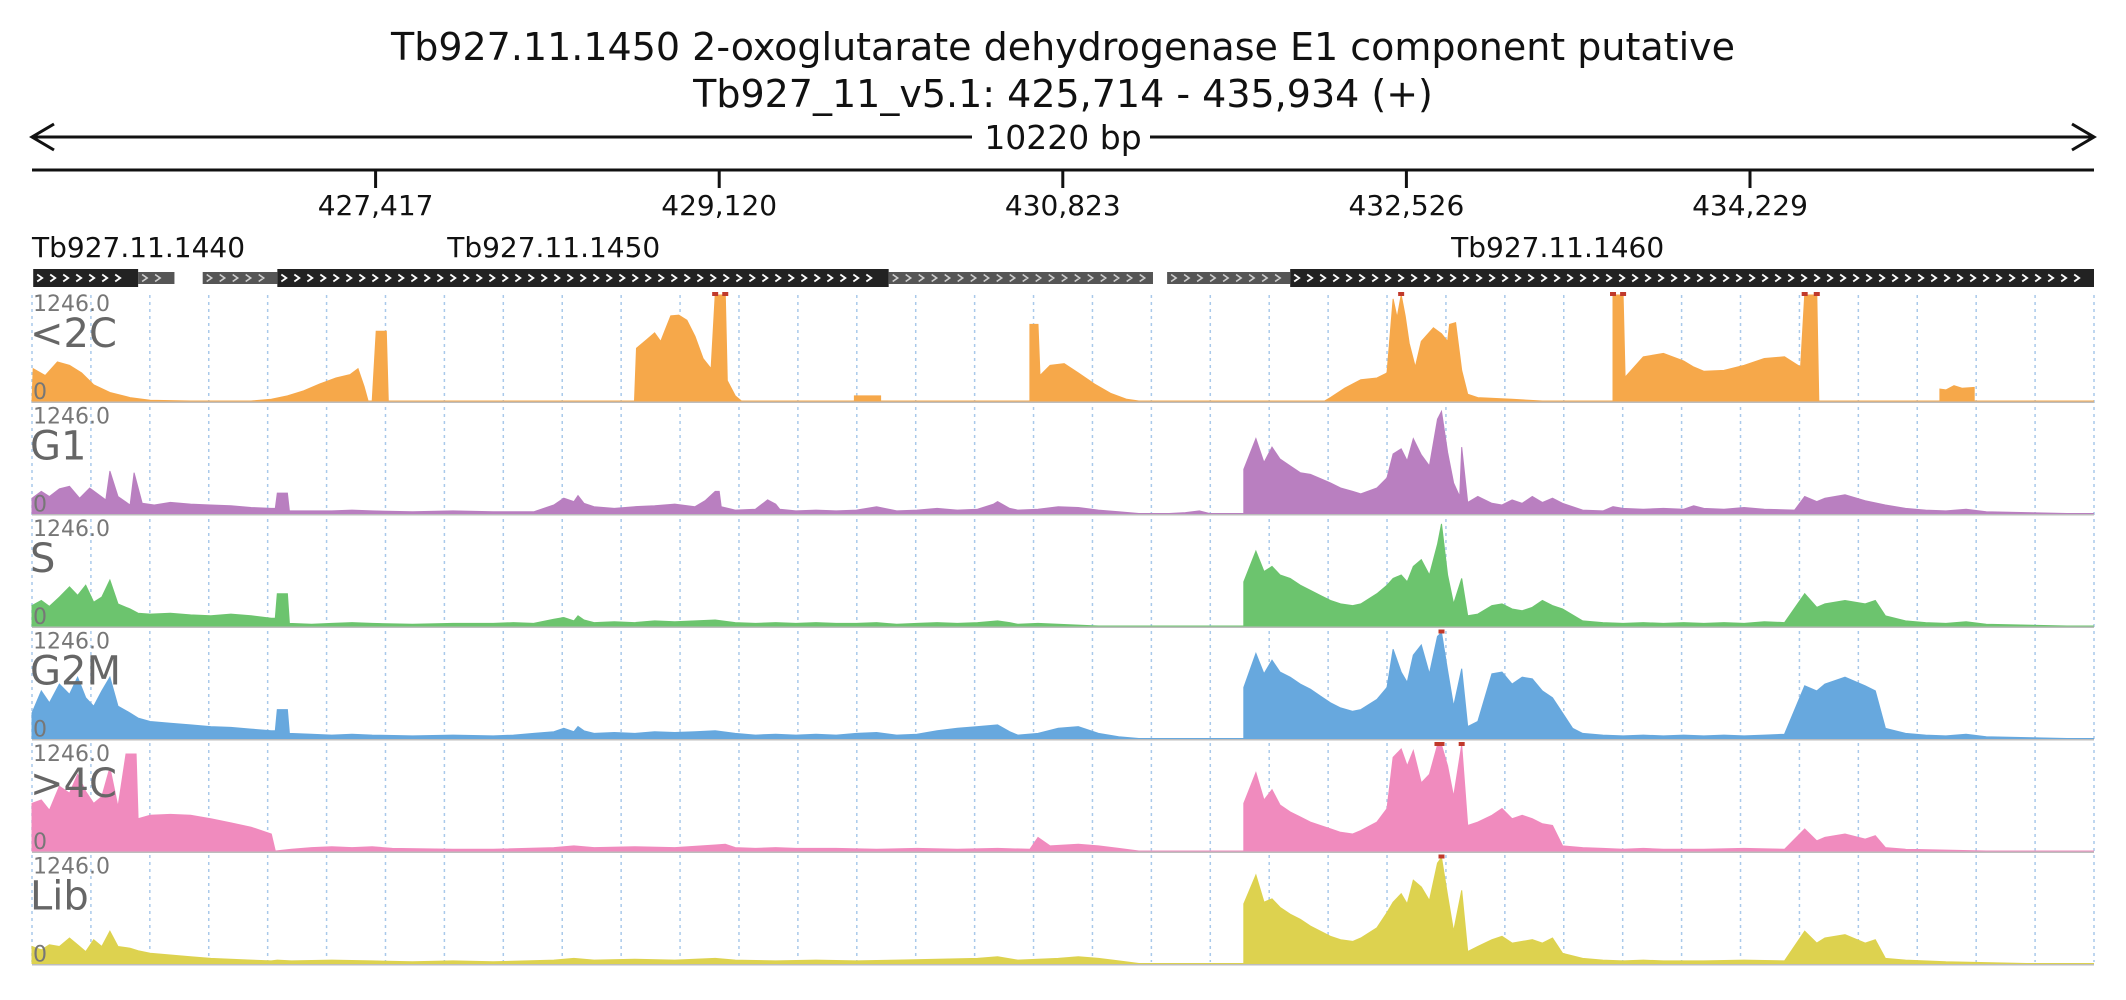  What do you see at coordinates (376, 205) in the screenshot?
I see `ruler-tick-label: 427,417` at bounding box center [376, 205].